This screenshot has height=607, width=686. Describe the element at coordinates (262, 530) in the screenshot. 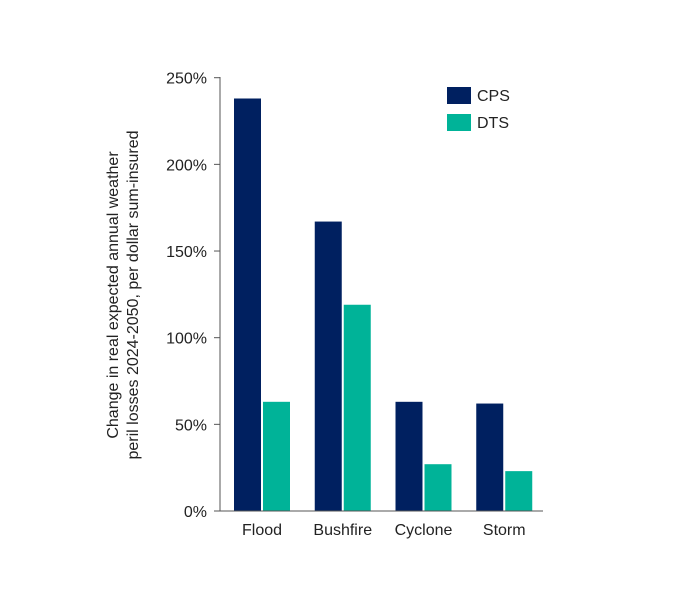

I see `x-tick-label: Flood` at that location.